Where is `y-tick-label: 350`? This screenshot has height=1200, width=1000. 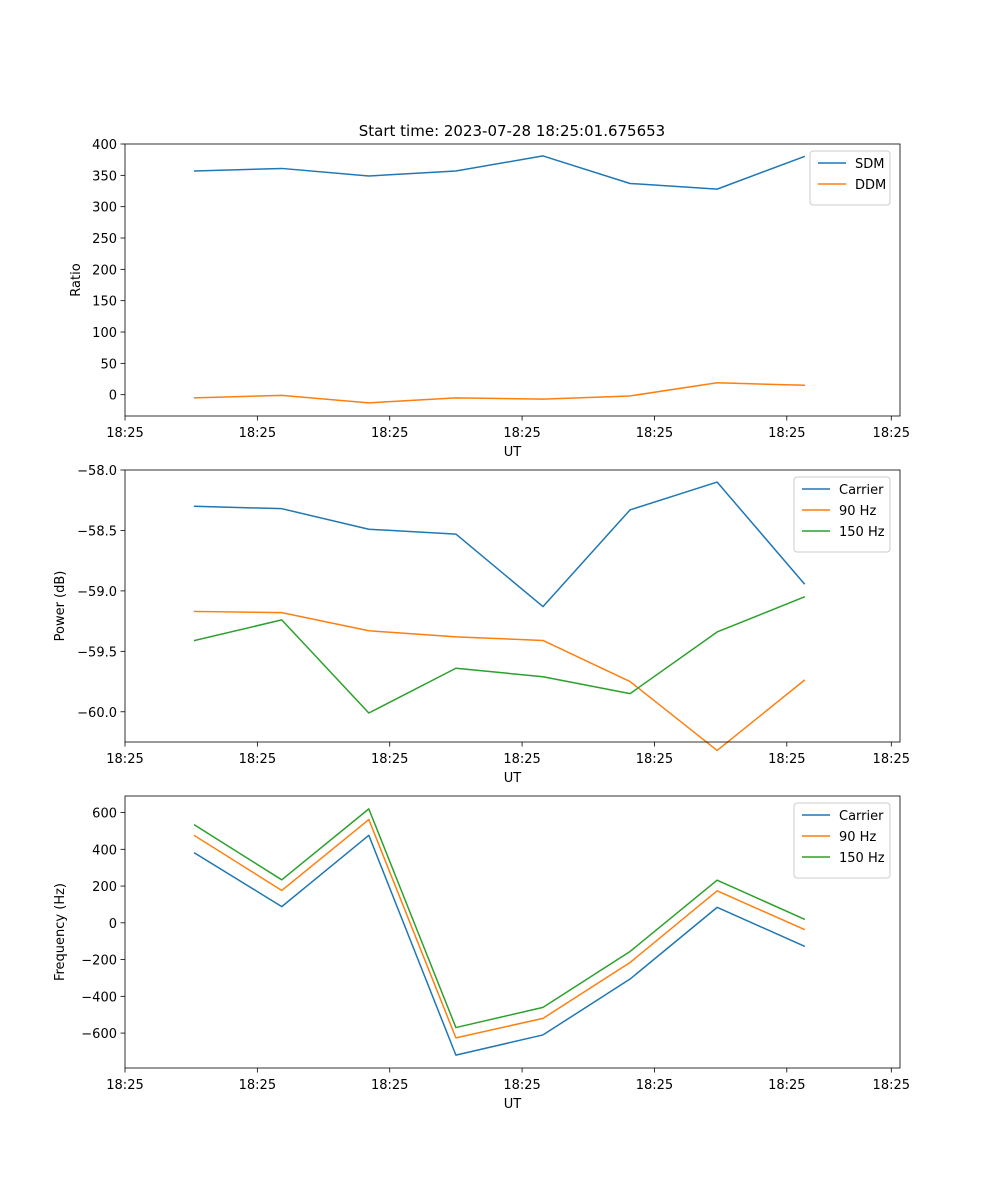
y-tick-label: 350 is located at coordinates (104, 176).